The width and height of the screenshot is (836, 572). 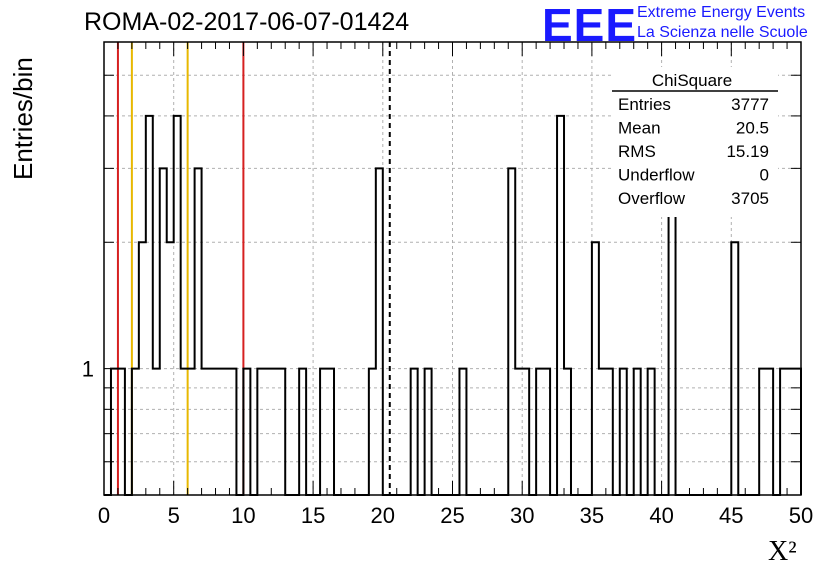 What do you see at coordinates (88, 369) in the screenshot?
I see `y-tick-label: 1` at bounding box center [88, 369].